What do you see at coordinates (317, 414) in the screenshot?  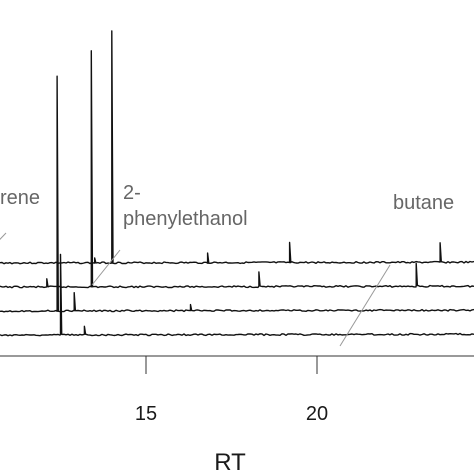 I see `x-tick-label: 20` at bounding box center [317, 414].